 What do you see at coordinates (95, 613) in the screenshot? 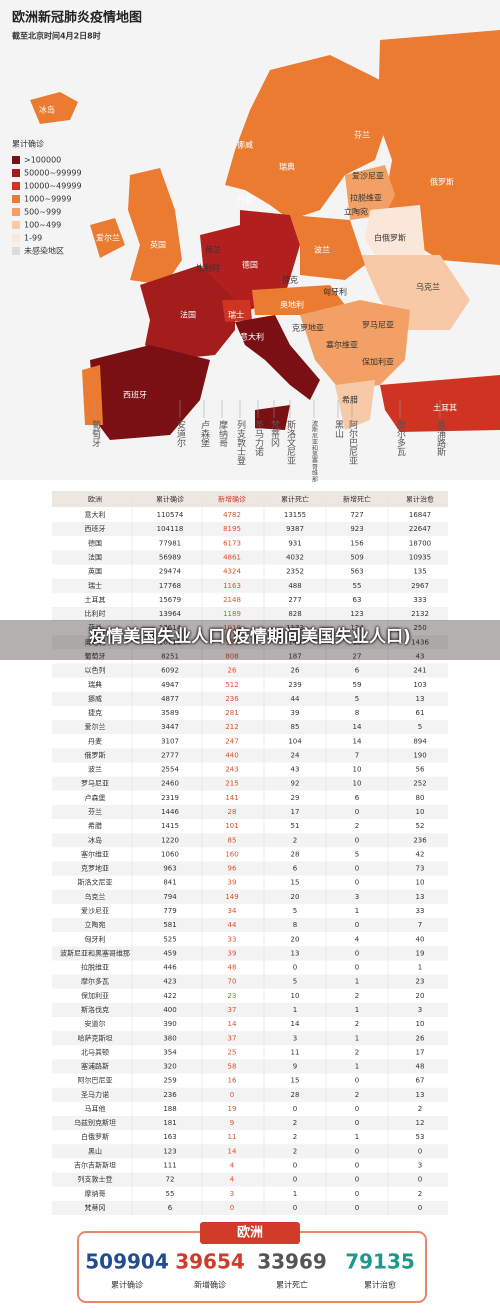
I see `table-cell: 比利时` at bounding box center [95, 613].